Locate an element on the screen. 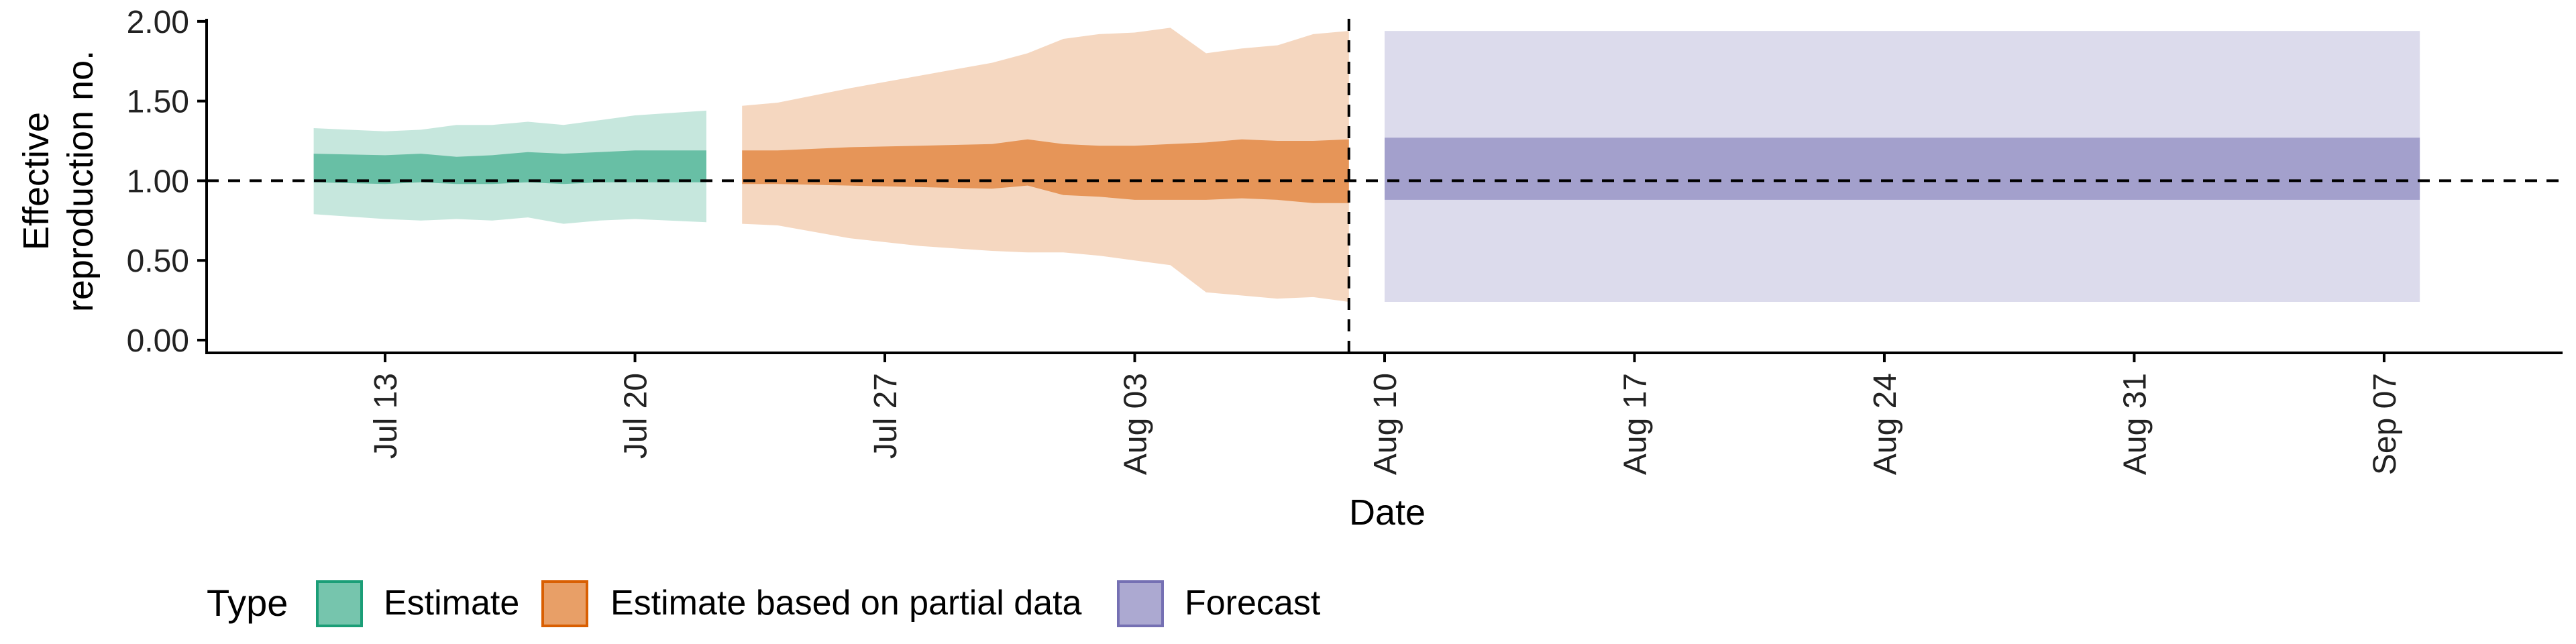 Image resolution: width=2576 pixels, height=644 pixels. x-tick-label: Aug 31 is located at coordinates (2135, 424).